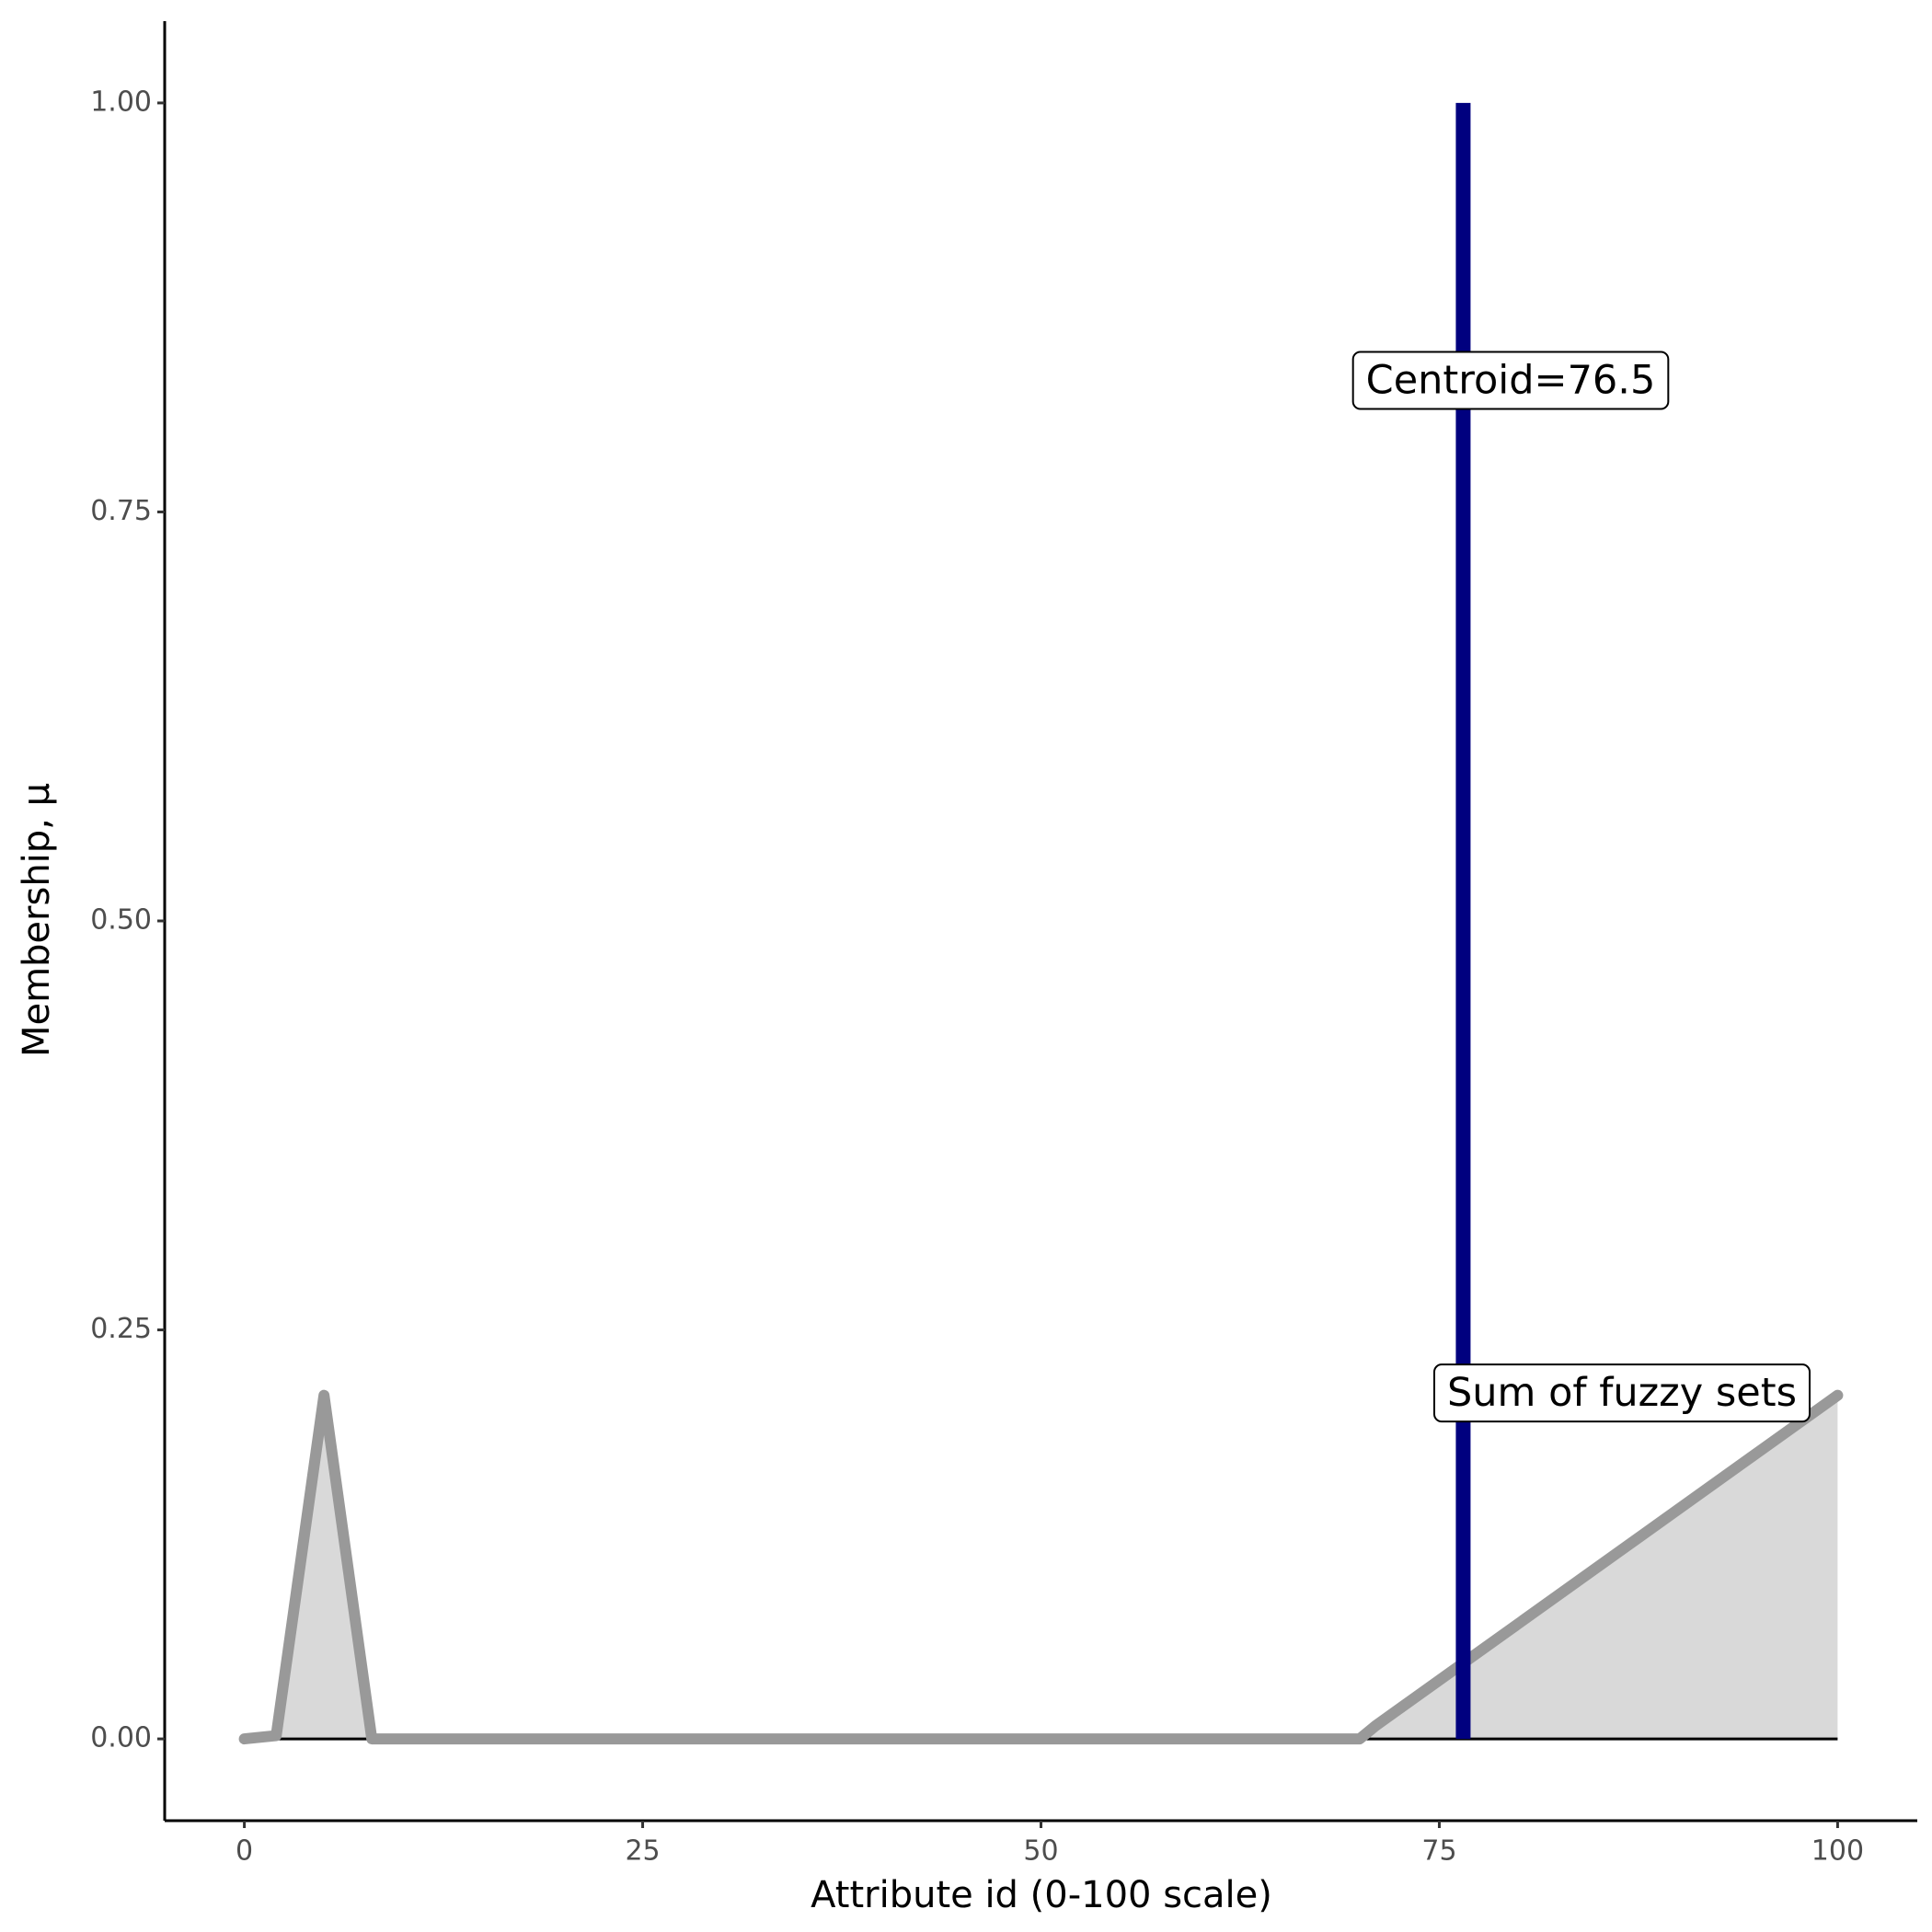 The width and height of the screenshot is (1932, 1932). I want to click on x-axis-title: Attribute id (0-100 scale), so click(1041, 1895).